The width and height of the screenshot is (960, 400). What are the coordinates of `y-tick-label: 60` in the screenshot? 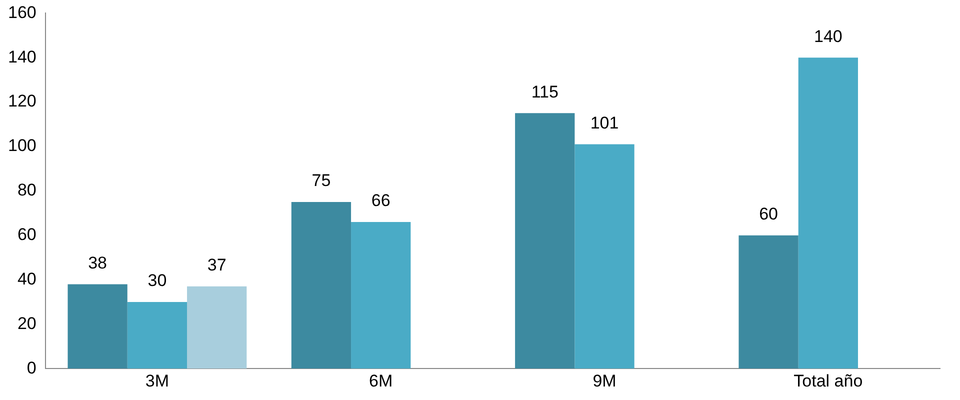 It's located at (26, 234).